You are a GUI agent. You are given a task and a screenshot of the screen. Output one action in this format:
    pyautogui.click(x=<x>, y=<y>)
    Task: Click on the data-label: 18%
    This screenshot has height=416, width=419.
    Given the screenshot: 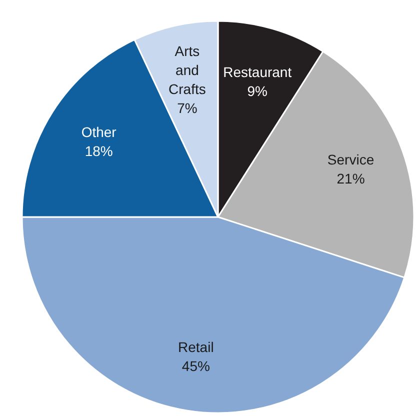 What is the action you would take?
    pyautogui.click(x=98, y=150)
    